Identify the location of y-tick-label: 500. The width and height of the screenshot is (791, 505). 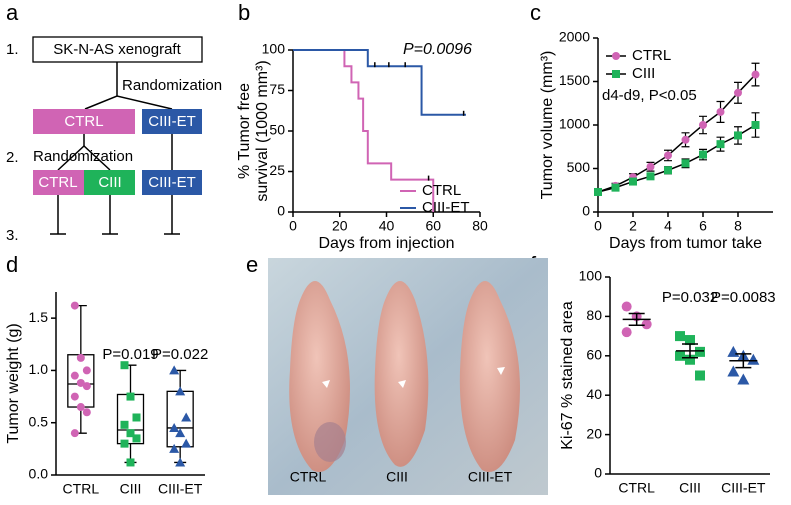
(579, 167).